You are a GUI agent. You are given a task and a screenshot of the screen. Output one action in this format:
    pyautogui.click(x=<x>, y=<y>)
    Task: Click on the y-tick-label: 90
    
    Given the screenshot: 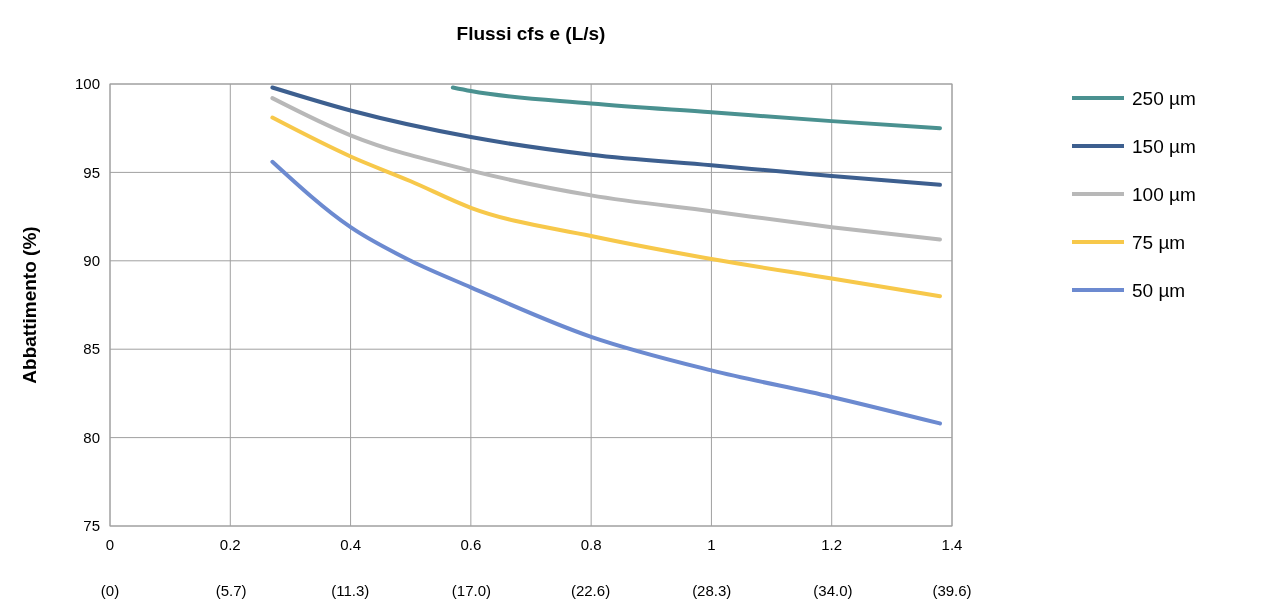 What is the action you would take?
    pyautogui.click(x=91, y=261)
    